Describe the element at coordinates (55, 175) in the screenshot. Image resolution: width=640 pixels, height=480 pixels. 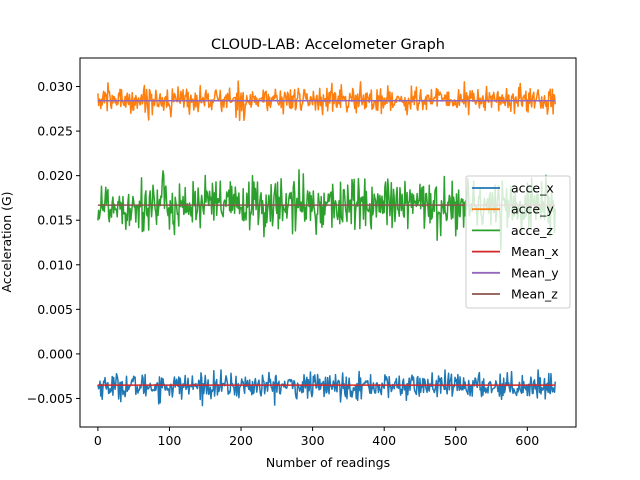
I see `y-tick-label: 0.020` at that location.